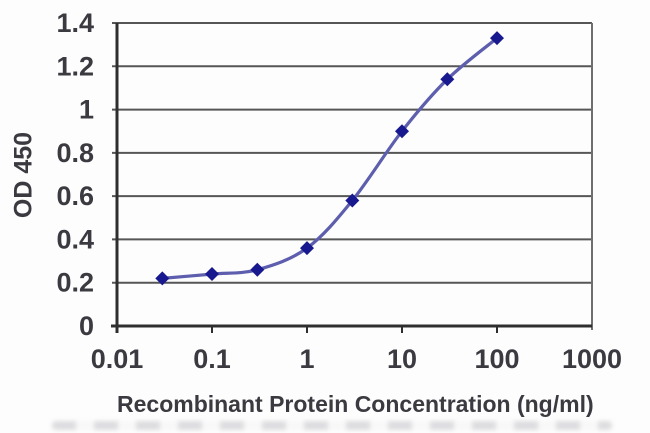  What do you see at coordinates (23, 175) in the screenshot?
I see `y-axis-title: OD 450` at bounding box center [23, 175].